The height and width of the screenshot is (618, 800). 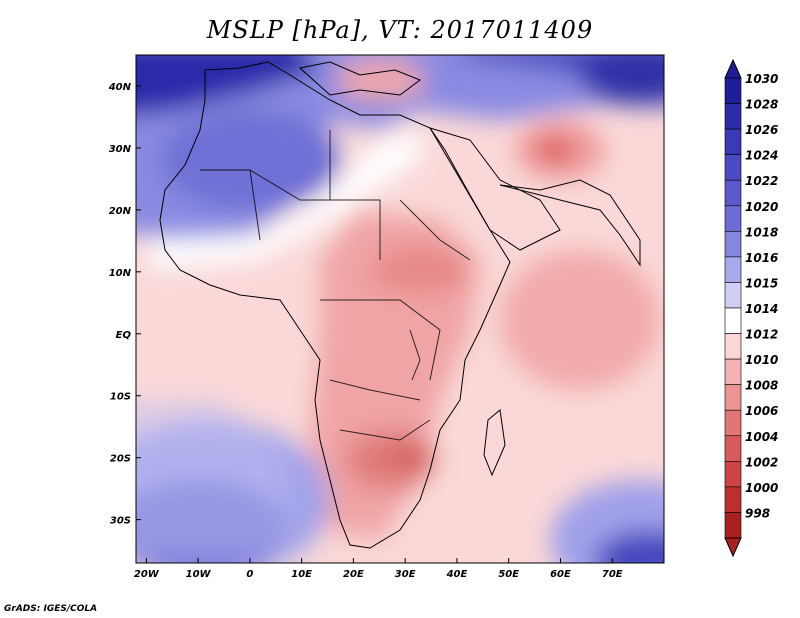 What do you see at coordinates (120, 521) in the screenshot?
I see `lat-tick-label: 30S` at bounding box center [120, 521].